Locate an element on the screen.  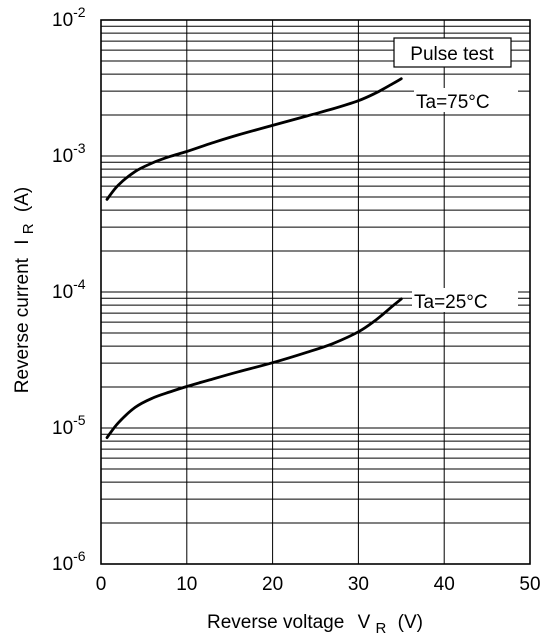
x-axis-subscript: R is located at coordinates (381, 628).